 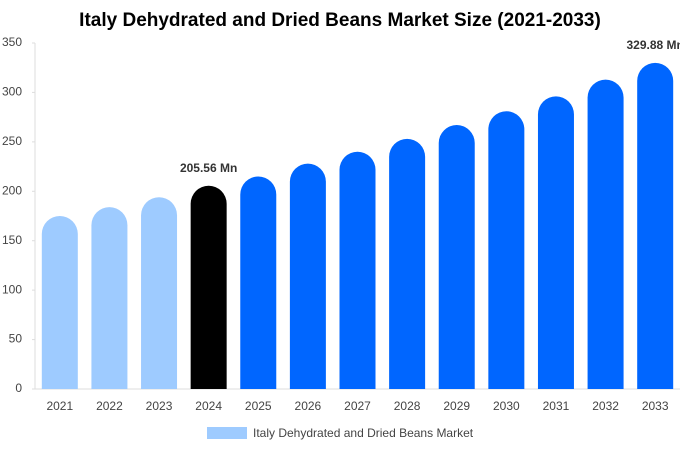 What do you see at coordinates (59, 406) in the screenshot?
I see `x-tick-label: 2021` at bounding box center [59, 406].